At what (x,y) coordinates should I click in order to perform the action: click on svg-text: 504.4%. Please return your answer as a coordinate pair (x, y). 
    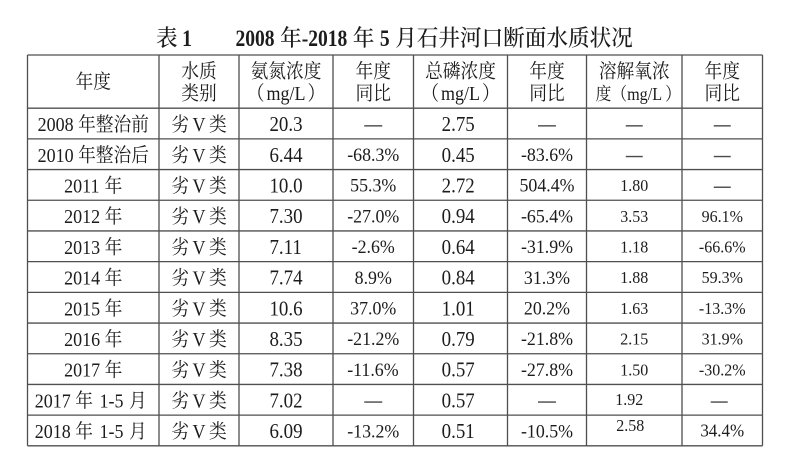
    Looking at the image, I should click on (546, 185).